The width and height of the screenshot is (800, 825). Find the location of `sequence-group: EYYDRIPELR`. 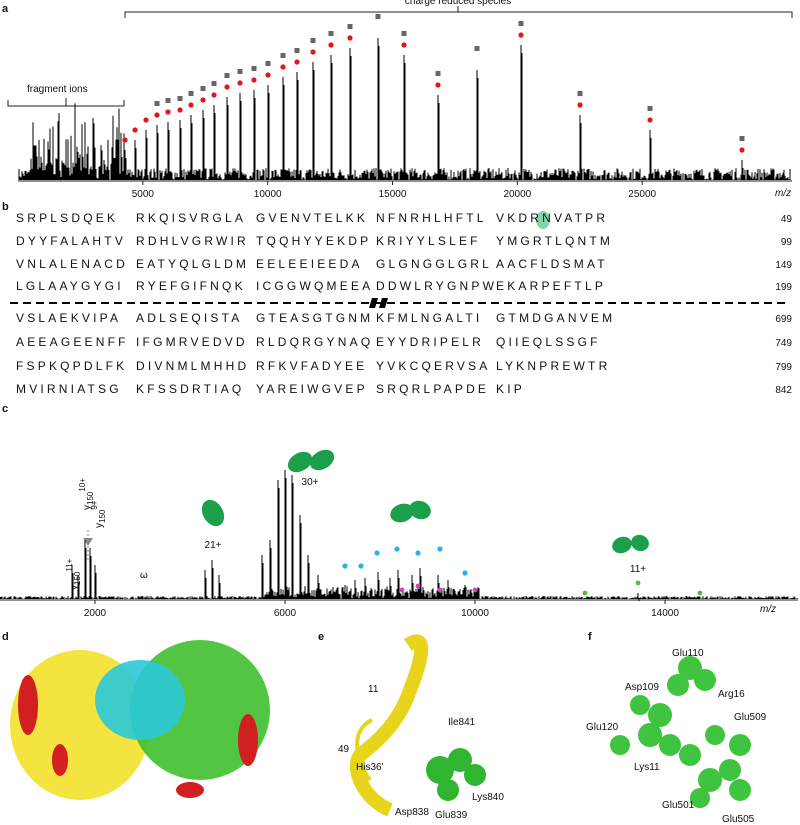

sequence-group: EYYDRIPELR is located at coordinates (430, 342).